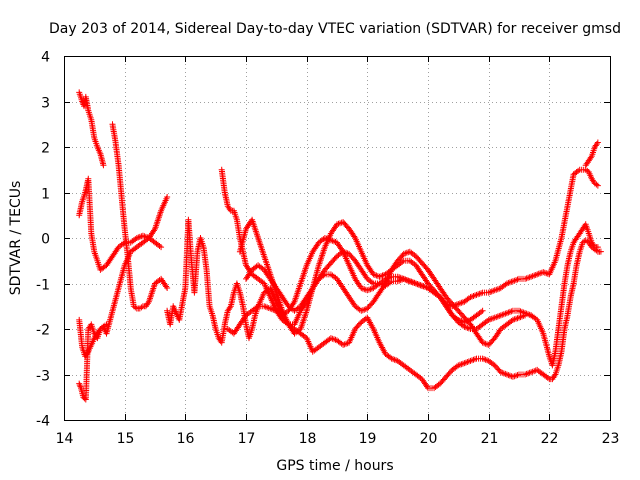 The height and width of the screenshot is (480, 640). What do you see at coordinates (43, 286) in the screenshot?
I see `y-tick-label: -1` at bounding box center [43, 286].